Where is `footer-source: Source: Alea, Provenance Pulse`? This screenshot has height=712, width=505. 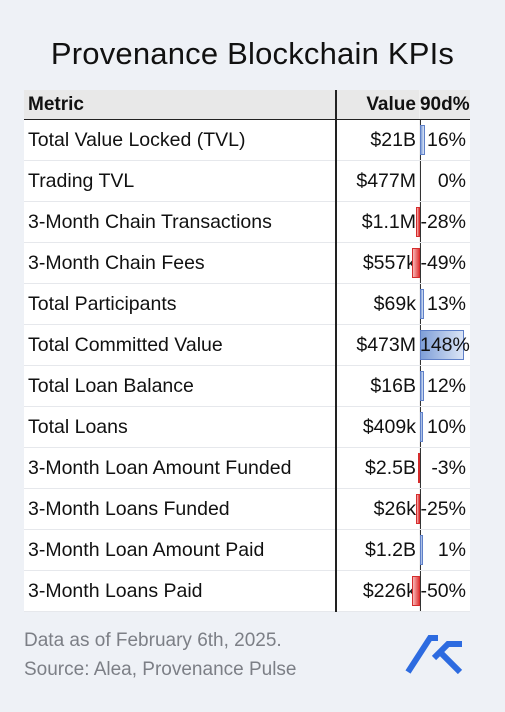 footer-source: Source: Alea, Provenance Pulse is located at coordinates (160, 669).